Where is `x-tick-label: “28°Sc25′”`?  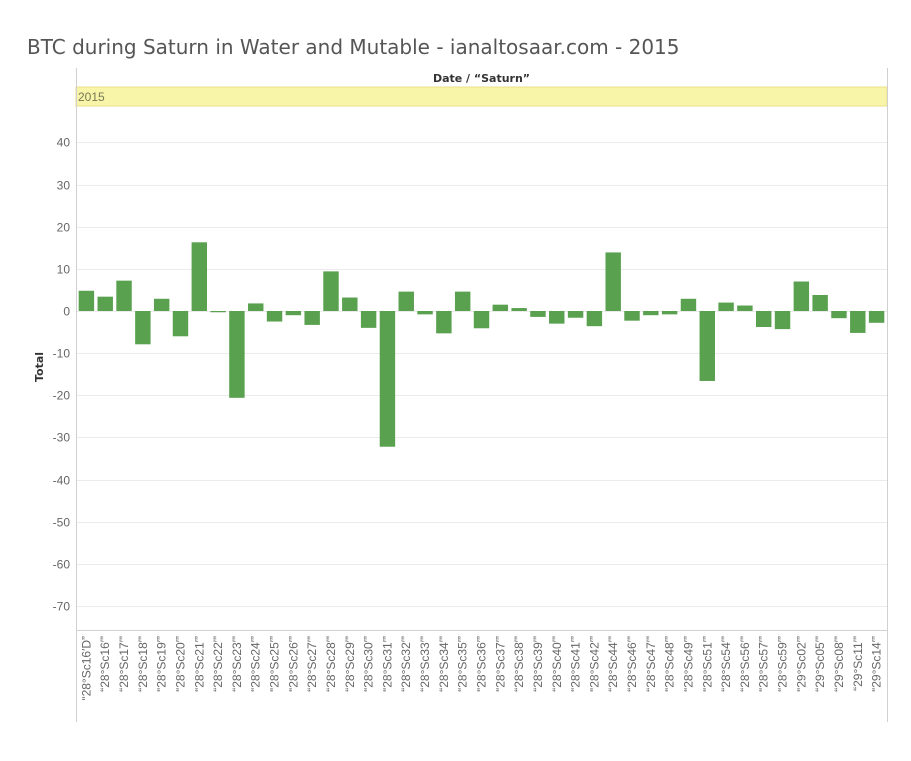 x-tick-label: “28°Sc25′” is located at coordinates (275, 664).